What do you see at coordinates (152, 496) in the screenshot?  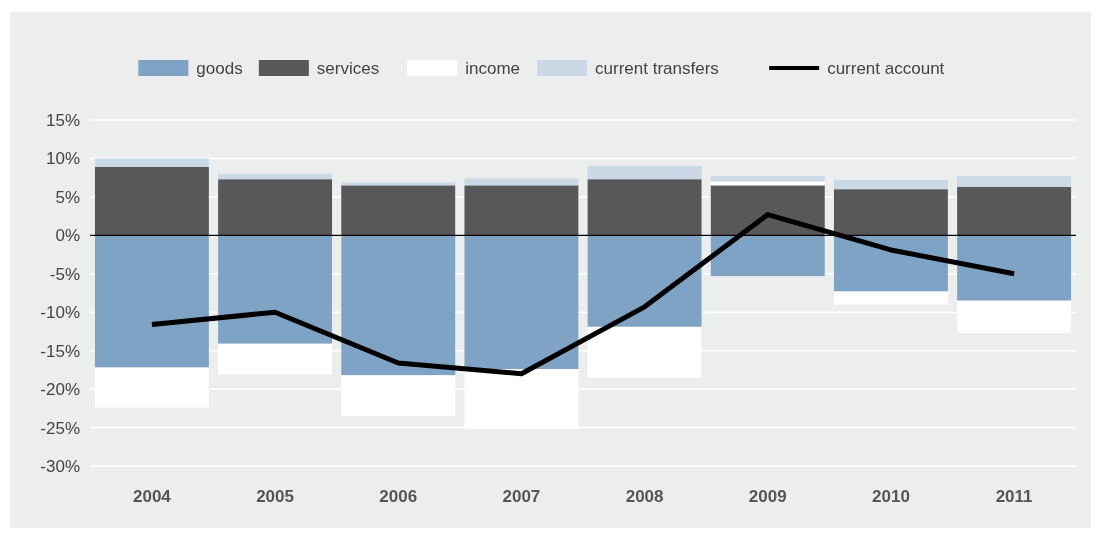 I see `x-tick-label: 2004` at bounding box center [152, 496].